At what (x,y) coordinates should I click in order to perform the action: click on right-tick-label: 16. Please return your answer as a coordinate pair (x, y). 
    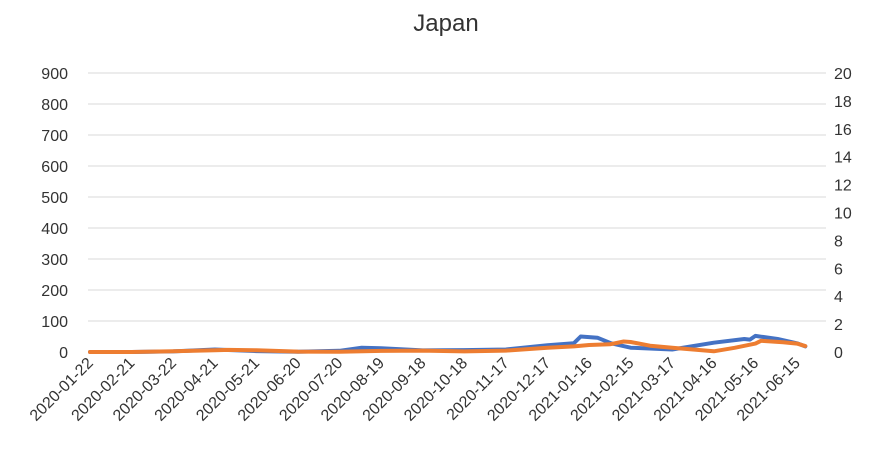
    Looking at the image, I should click on (843, 130).